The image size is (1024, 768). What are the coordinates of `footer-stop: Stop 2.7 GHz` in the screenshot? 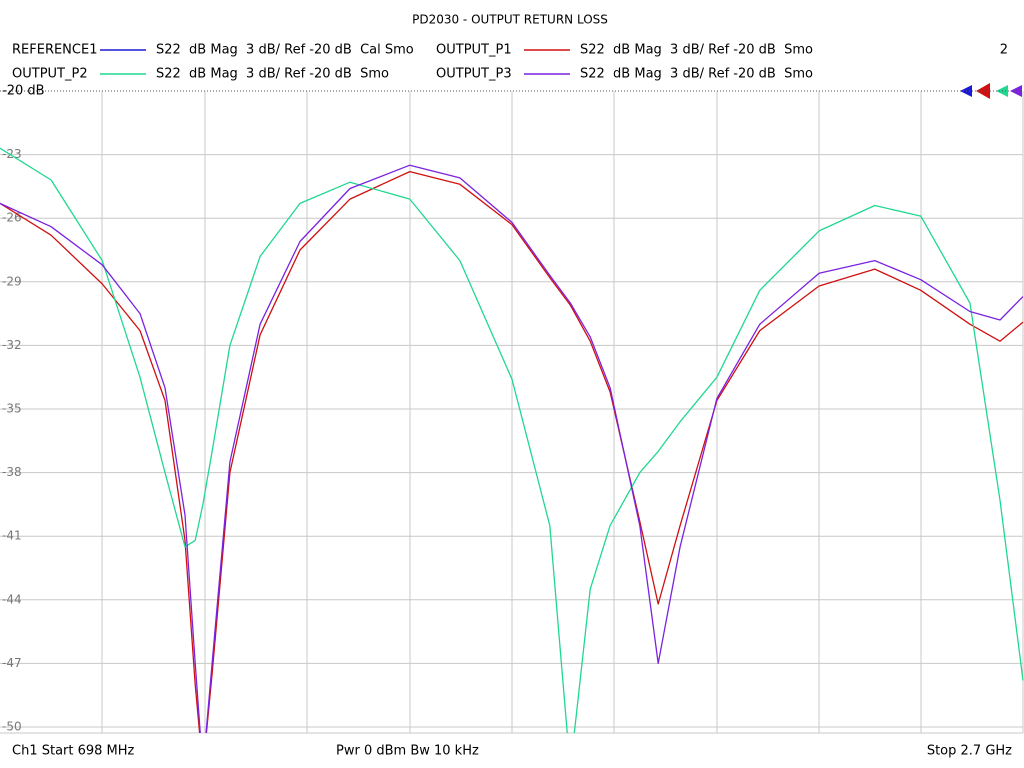 It's located at (969, 751).